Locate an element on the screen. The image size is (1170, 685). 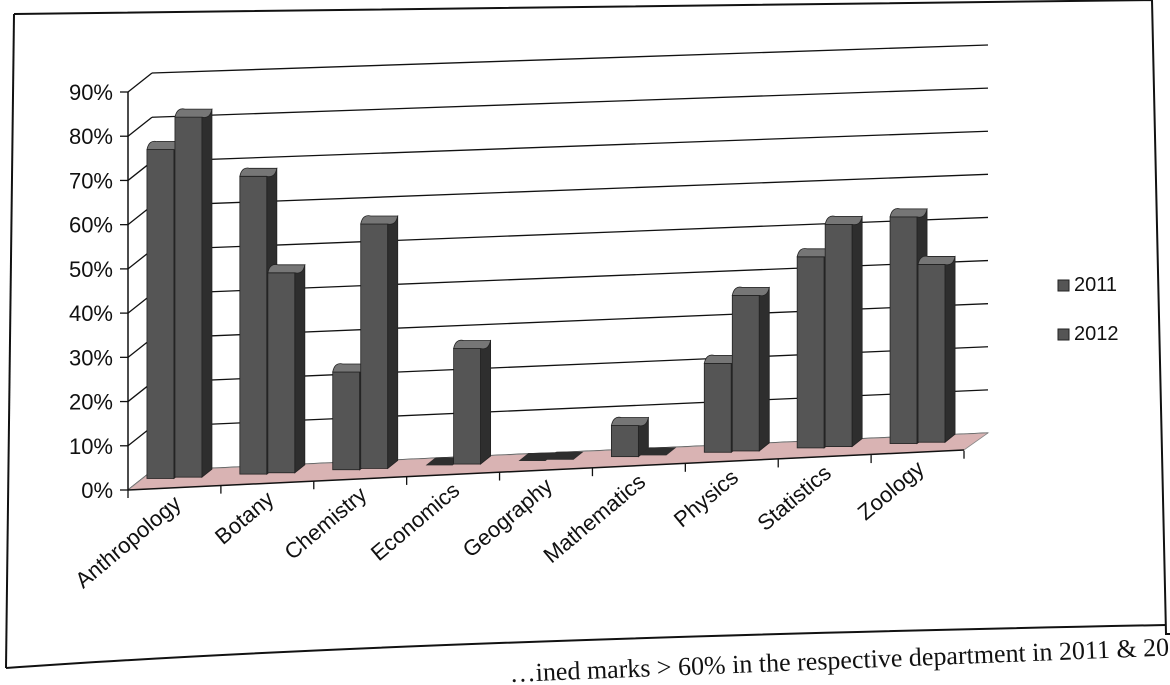
y-tick-label: 30% is located at coordinates (91, 357).